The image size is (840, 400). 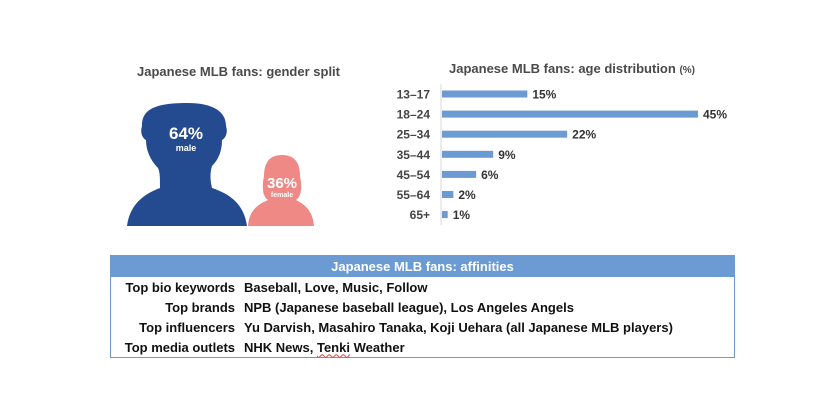 I want to click on row-key: Top bio keywords, so click(x=180, y=287).